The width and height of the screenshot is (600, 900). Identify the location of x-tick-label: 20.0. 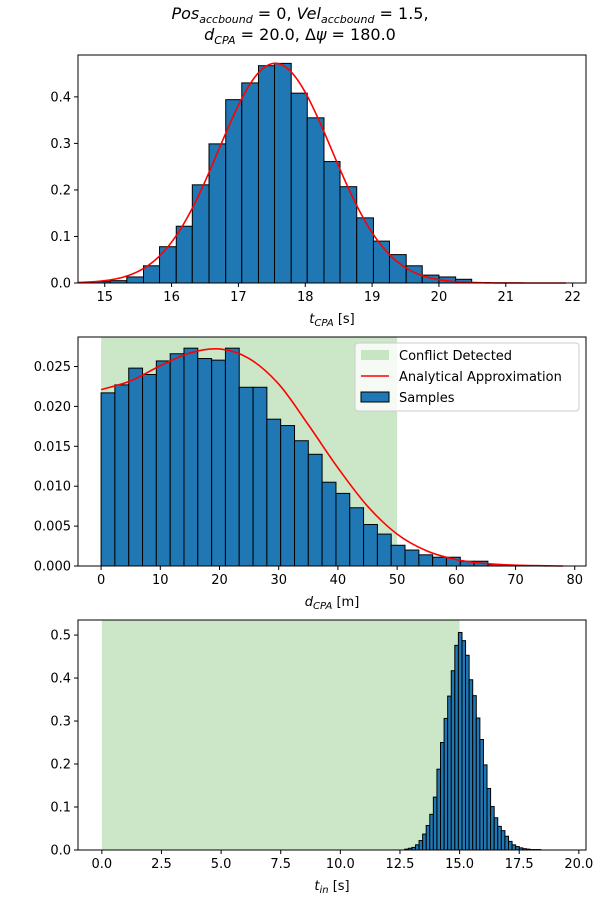
(578, 864).